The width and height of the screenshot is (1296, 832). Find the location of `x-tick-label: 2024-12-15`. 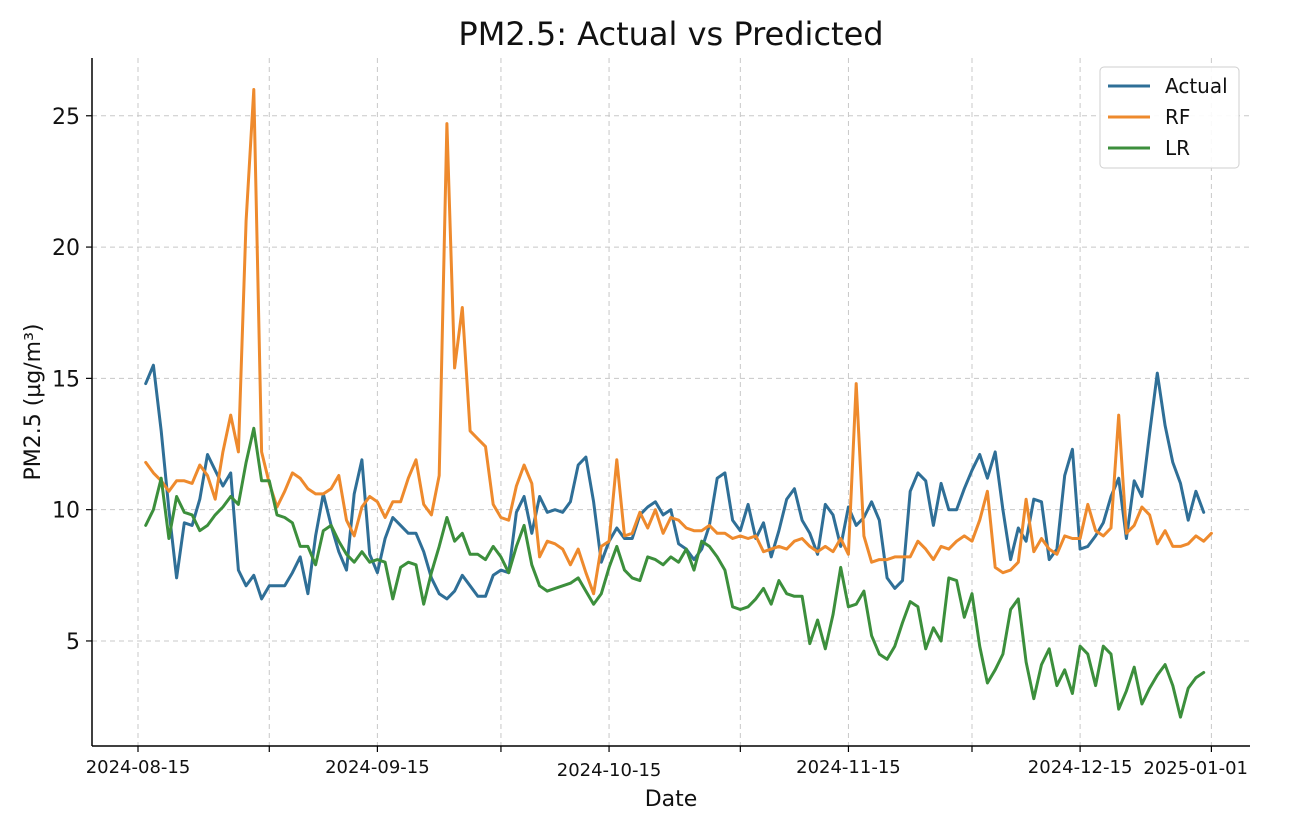

x-tick-label: 2024-12-15 is located at coordinates (1080, 767).